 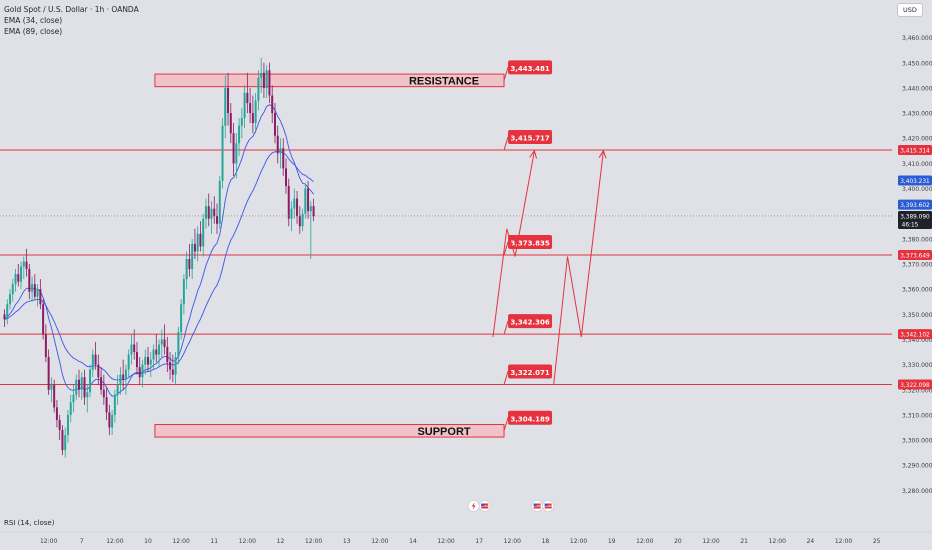 I want to click on price-tick-label: 3,410.000, so click(x=917, y=164).